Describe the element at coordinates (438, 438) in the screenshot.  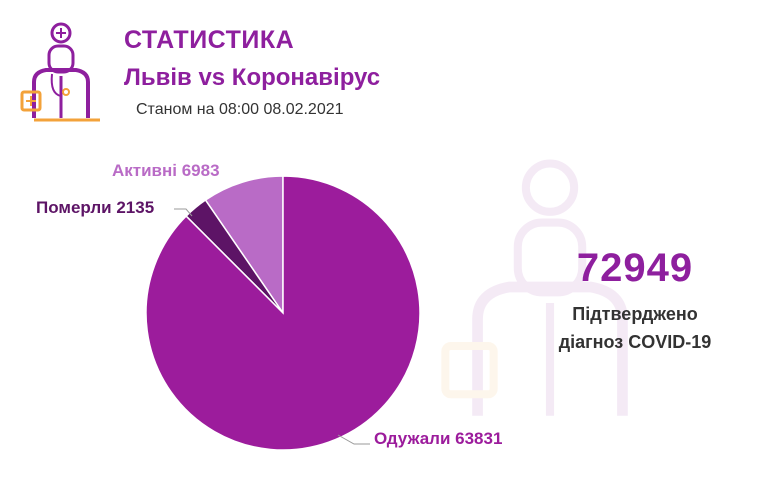
I see `slice-label-recovered: Одужали 63831` at that location.